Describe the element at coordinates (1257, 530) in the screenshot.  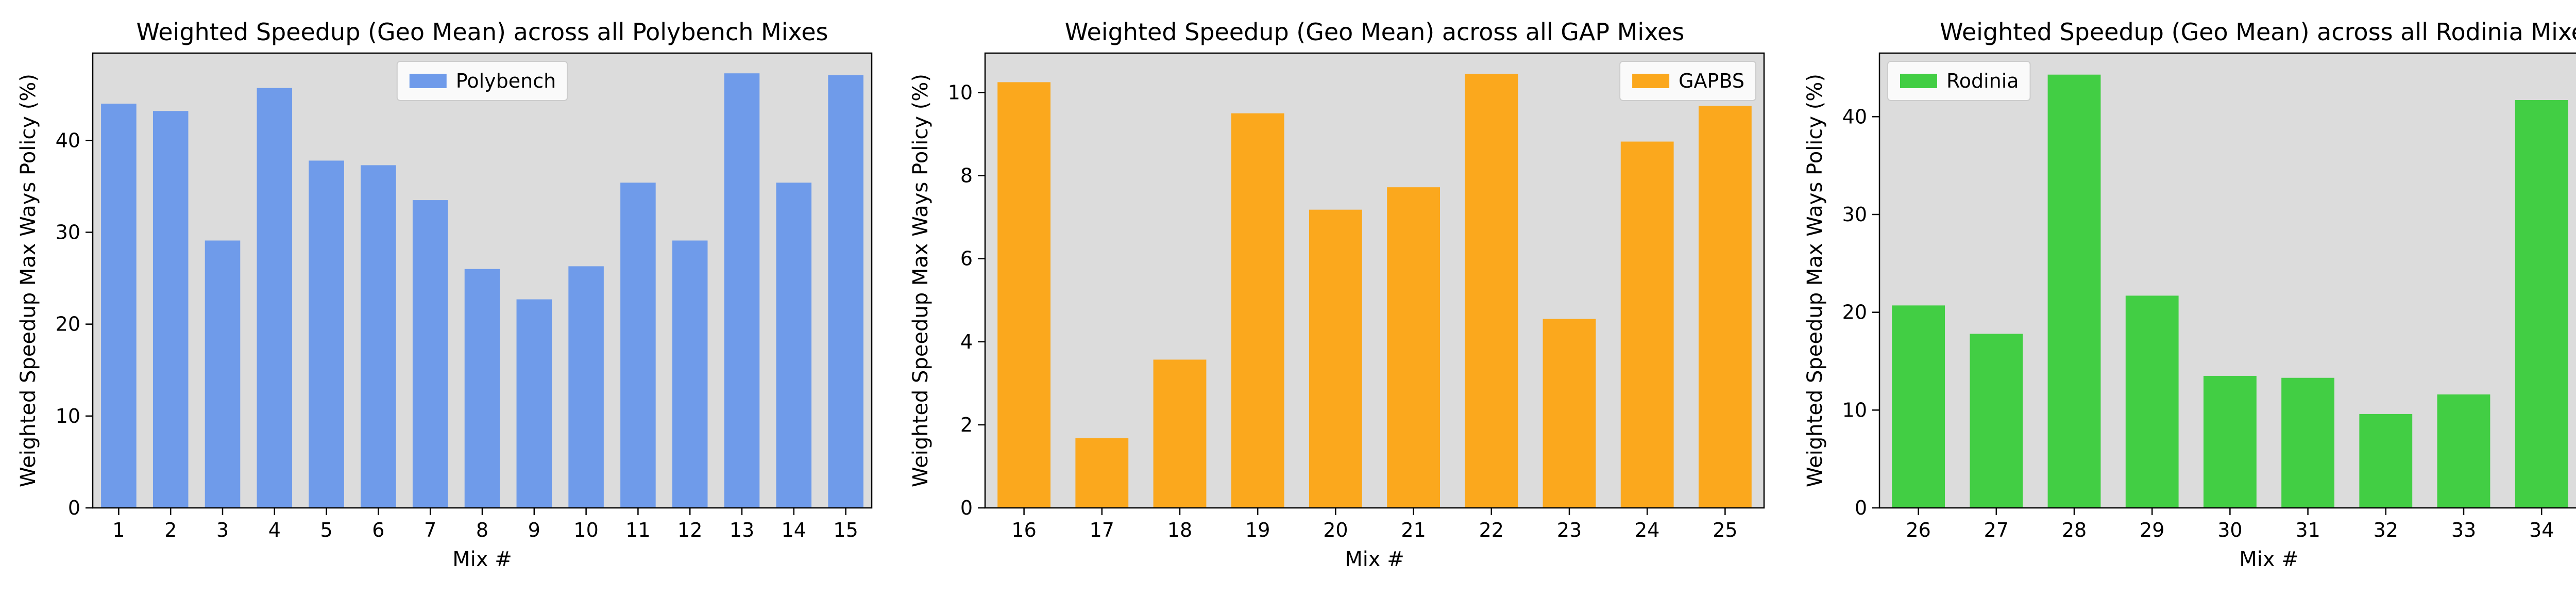
I see `x-tick-label: 19` at that location.